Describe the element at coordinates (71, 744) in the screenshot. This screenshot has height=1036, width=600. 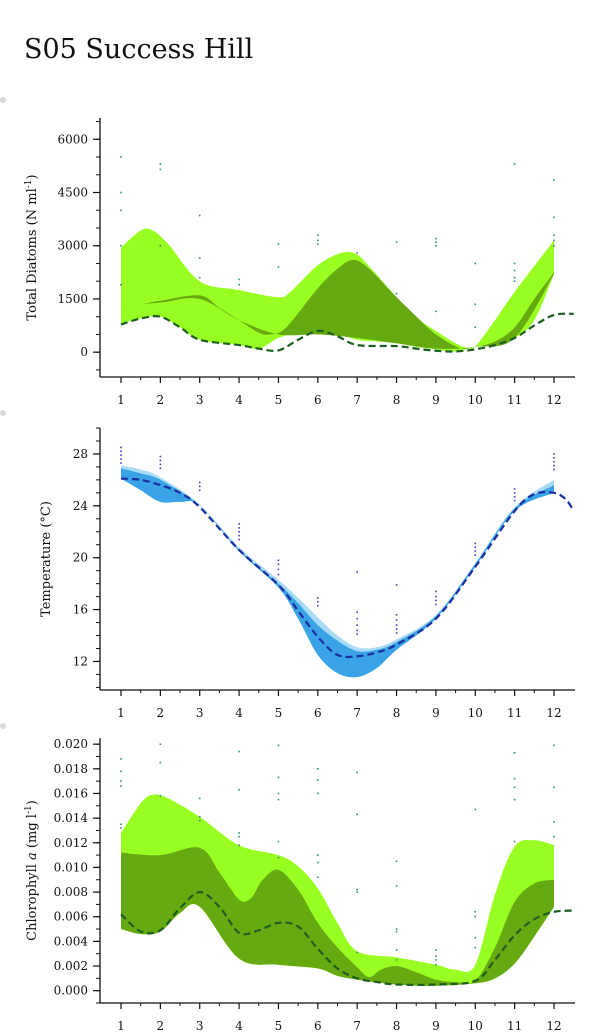
I see `y-tick-label: 0.020` at that location.